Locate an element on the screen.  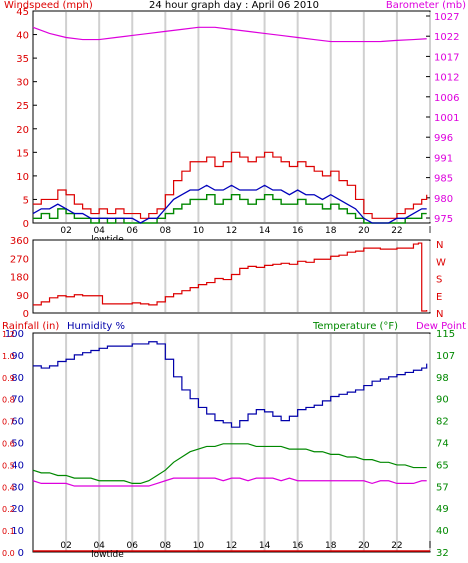
windspeed-tick-label: 5 is located at coordinates (26, 200).